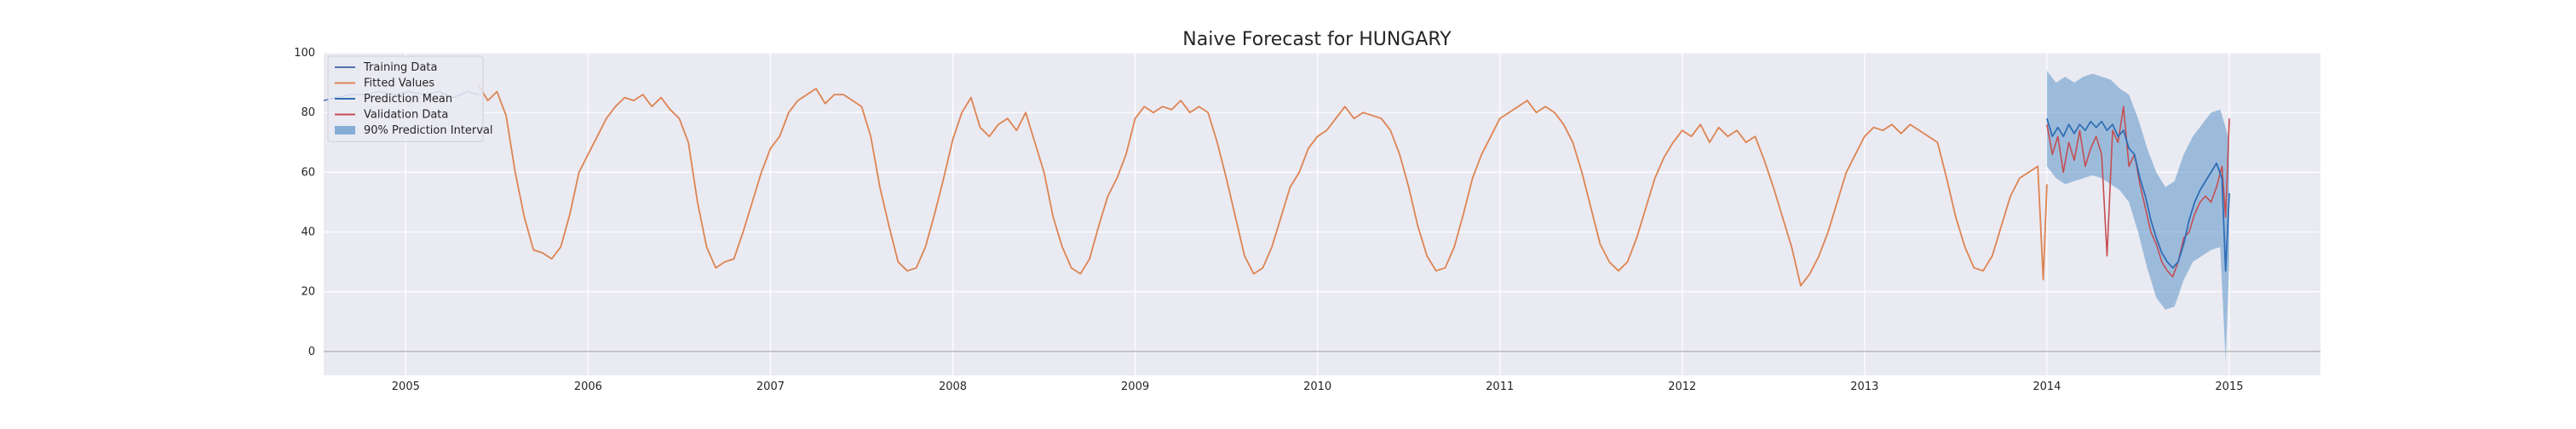 This screenshot has width=2576, height=429. I want to click on y-tick-label: 0, so click(312, 352).